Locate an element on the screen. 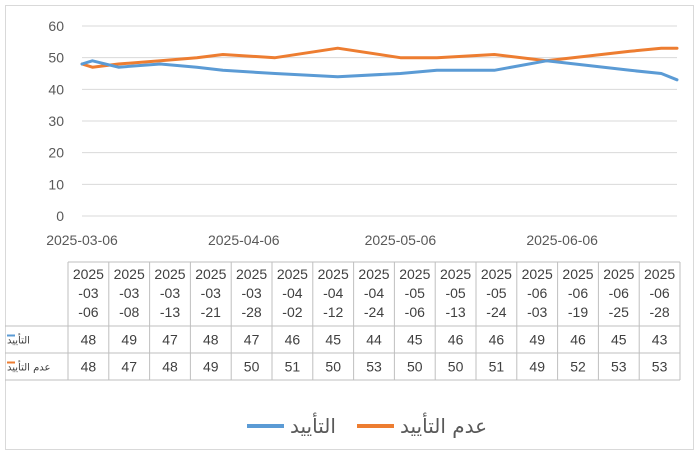 This screenshot has width=700, height=455. legend-label: التأييد is located at coordinates (313, 425).